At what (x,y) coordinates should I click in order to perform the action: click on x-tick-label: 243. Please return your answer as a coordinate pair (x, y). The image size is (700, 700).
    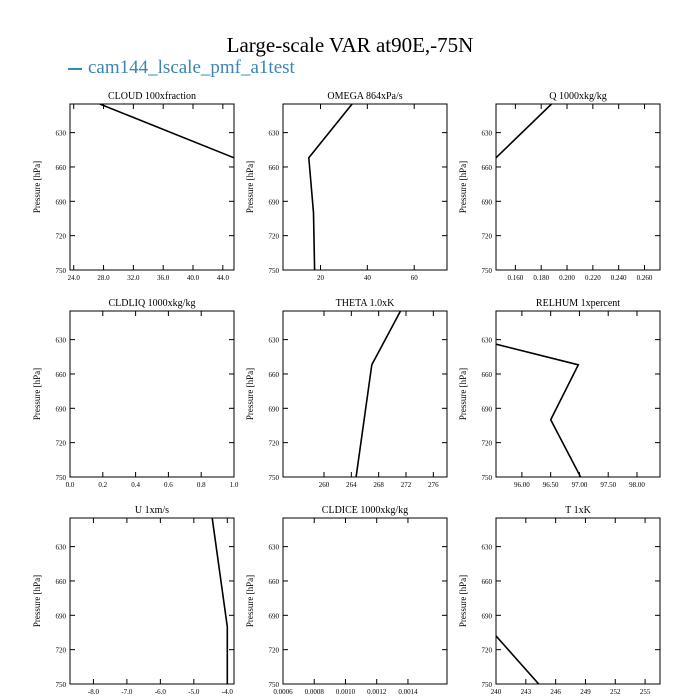
    Looking at the image, I should click on (526, 692).